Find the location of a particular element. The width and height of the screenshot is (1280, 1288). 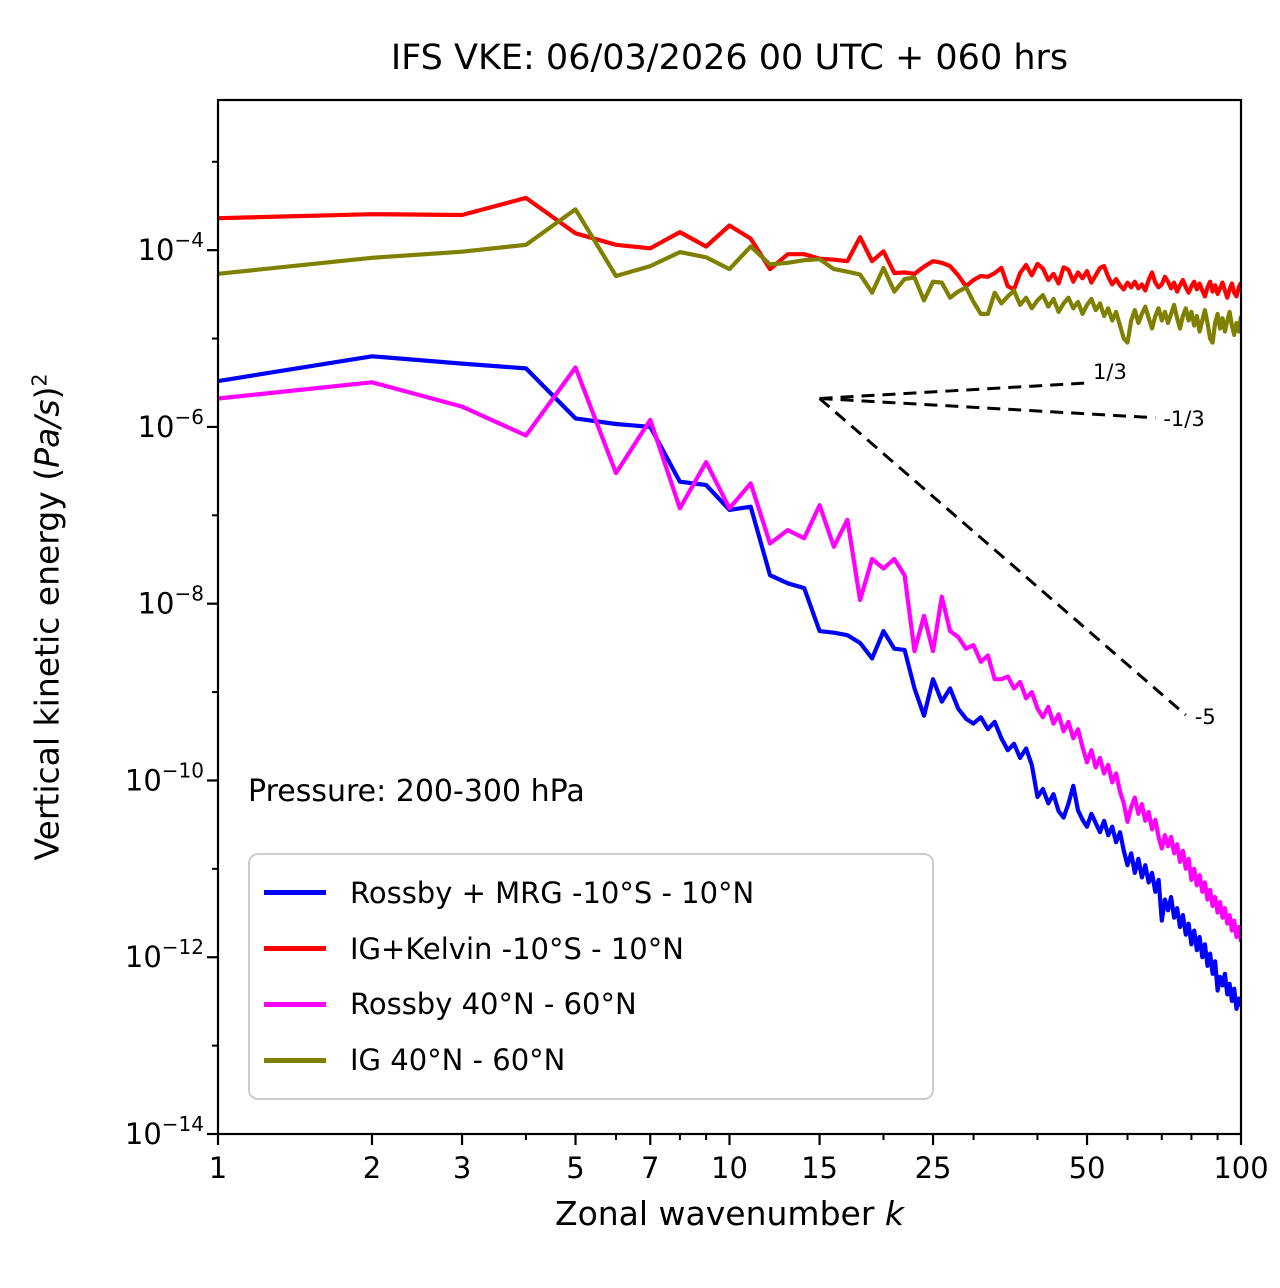

x-tick-label: 15 is located at coordinates (819, 1168).